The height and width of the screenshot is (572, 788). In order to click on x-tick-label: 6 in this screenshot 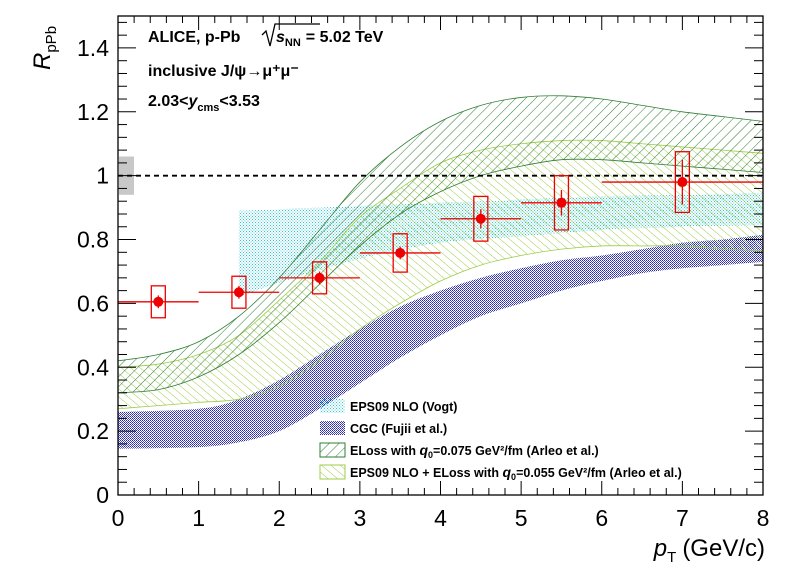, I will do `click(601, 518)`.